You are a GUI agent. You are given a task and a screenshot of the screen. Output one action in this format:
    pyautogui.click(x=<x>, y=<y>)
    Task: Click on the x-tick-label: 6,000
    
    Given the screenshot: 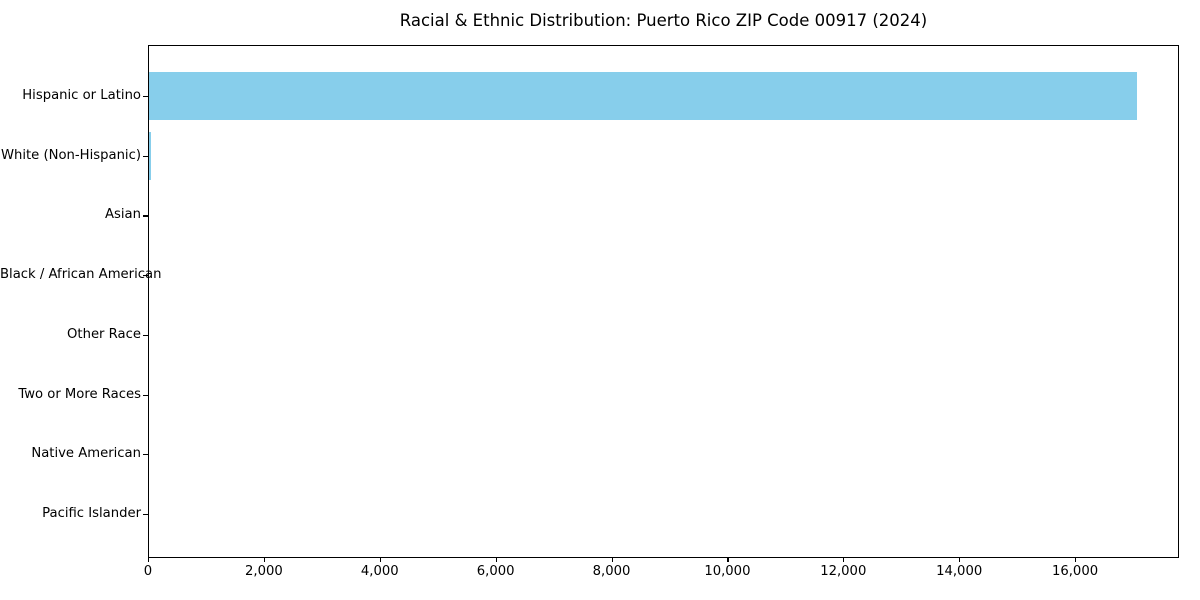 What is the action you would take?
    pyautogui.click(x=495, y=571)
    